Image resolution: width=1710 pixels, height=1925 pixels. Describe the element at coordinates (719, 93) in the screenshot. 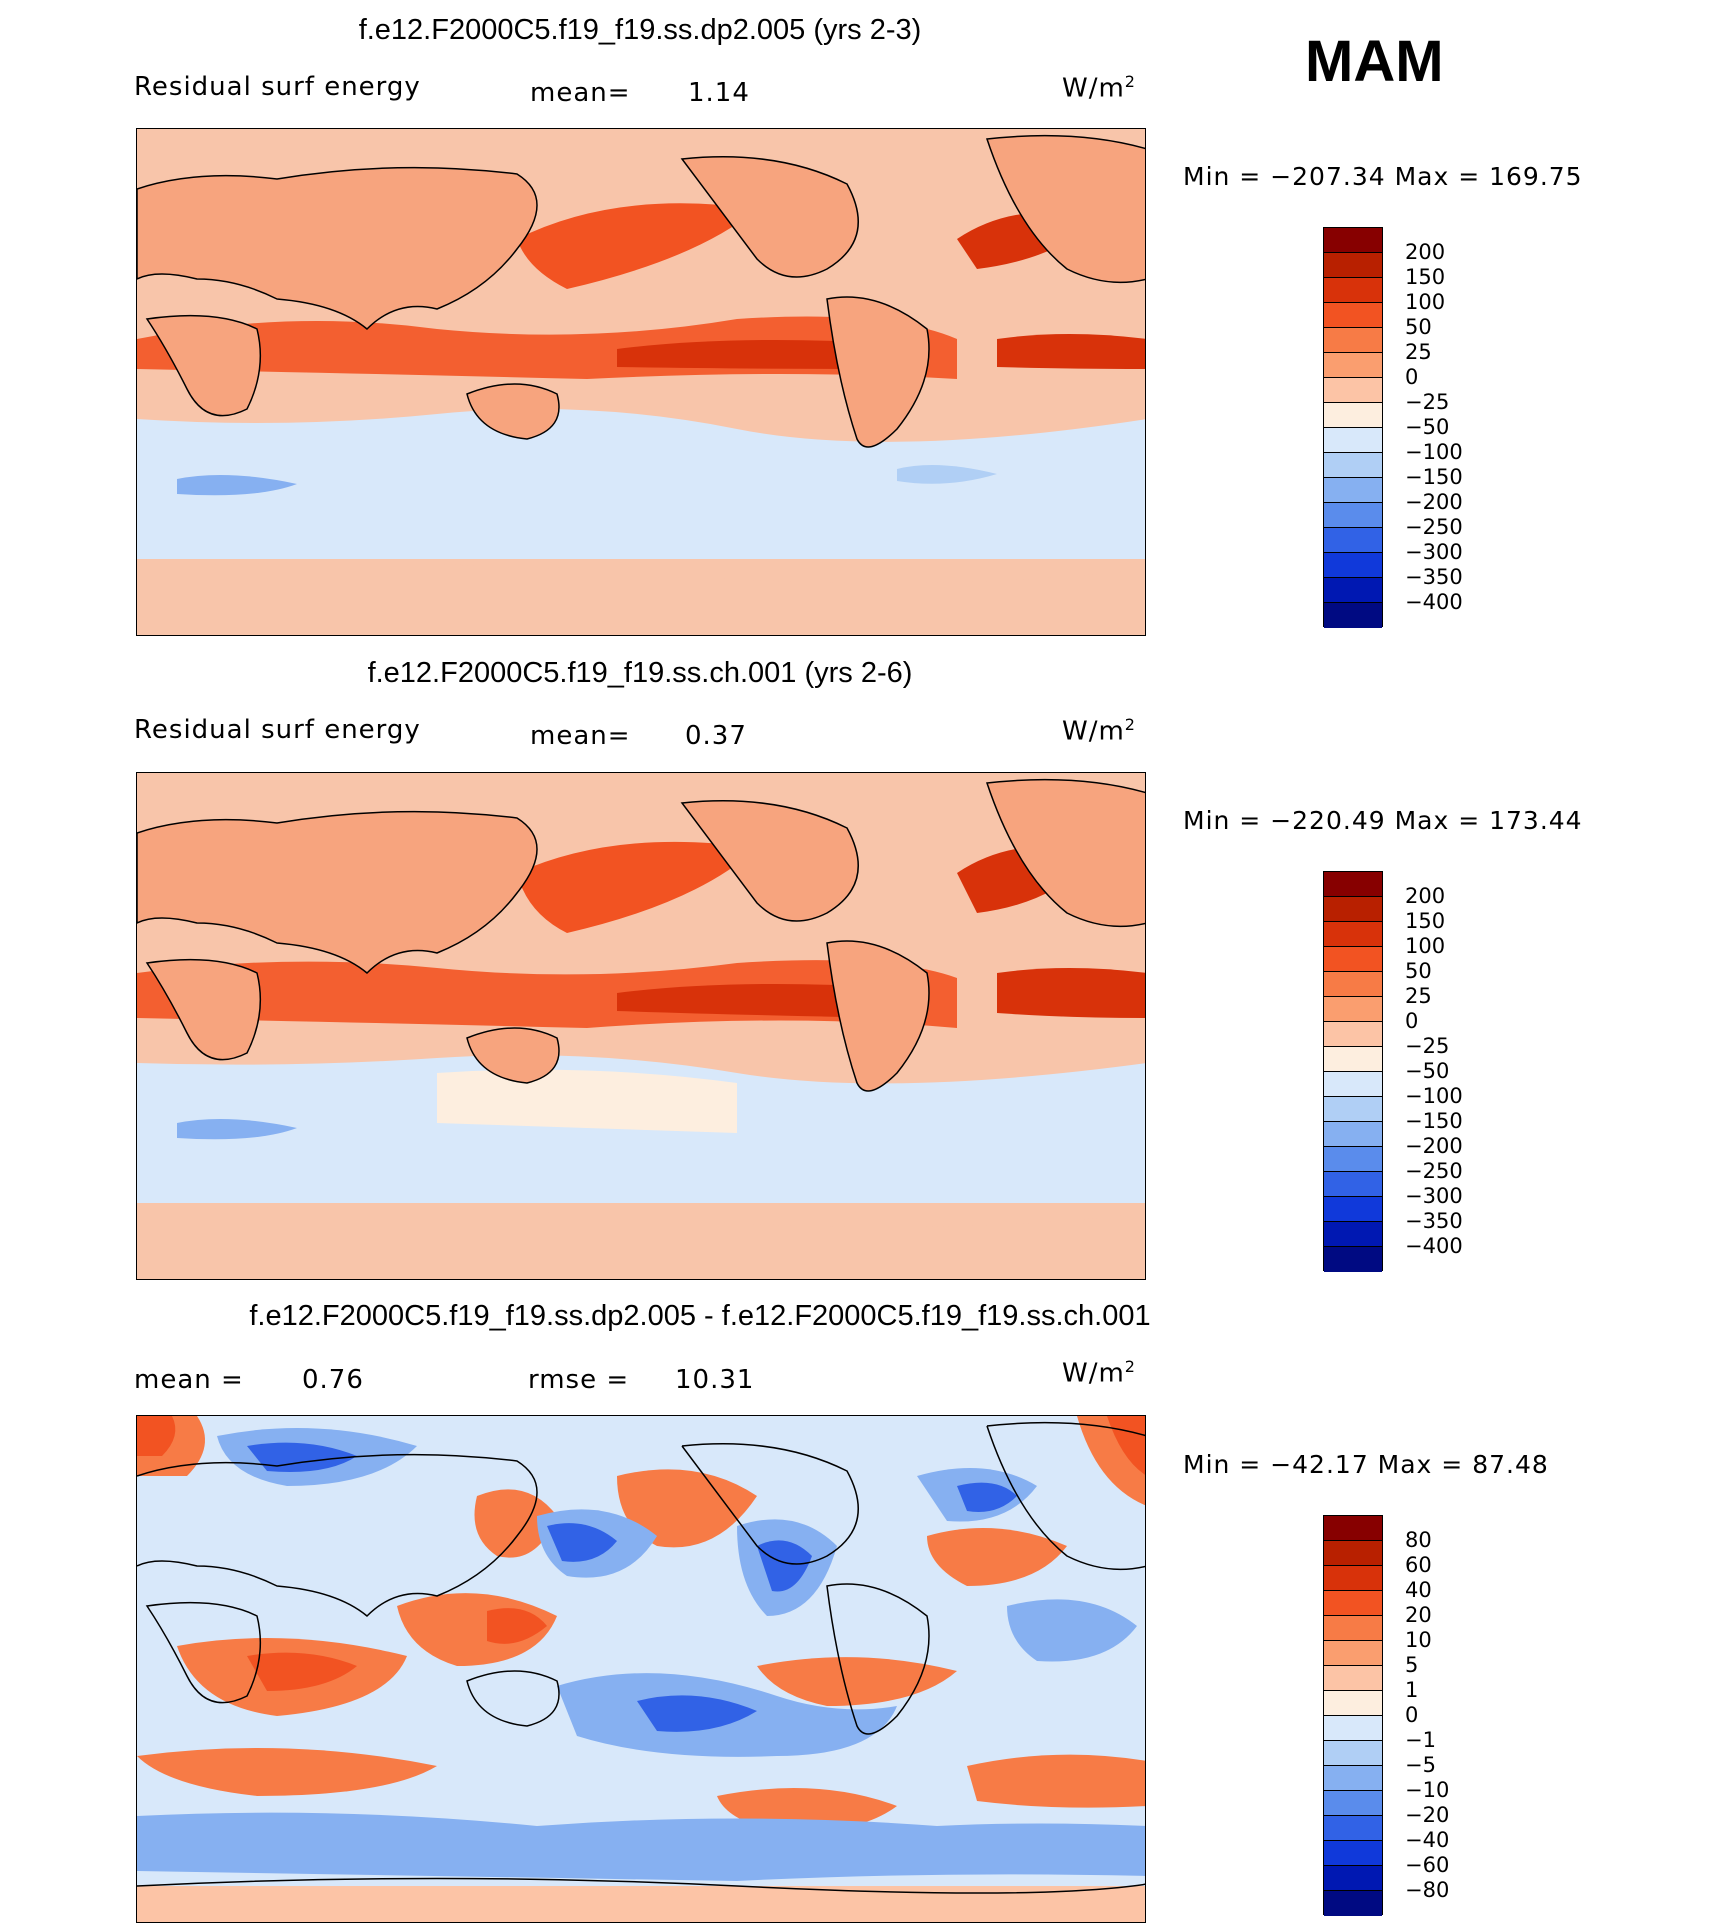

I see `panel1-mean-value: 1.14` at that location.